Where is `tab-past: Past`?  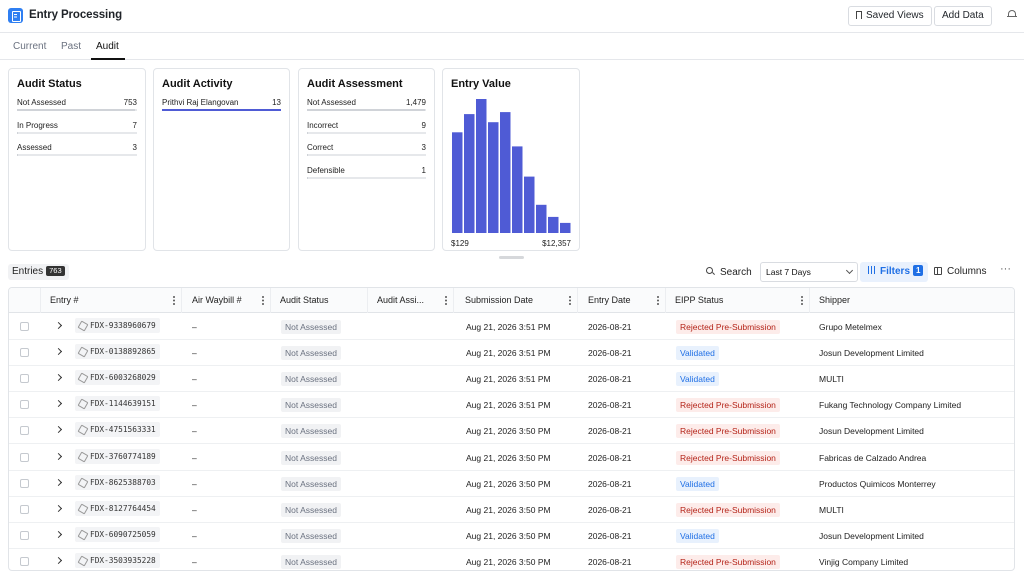
tab-past: Past is located at coordinates (71, 46).